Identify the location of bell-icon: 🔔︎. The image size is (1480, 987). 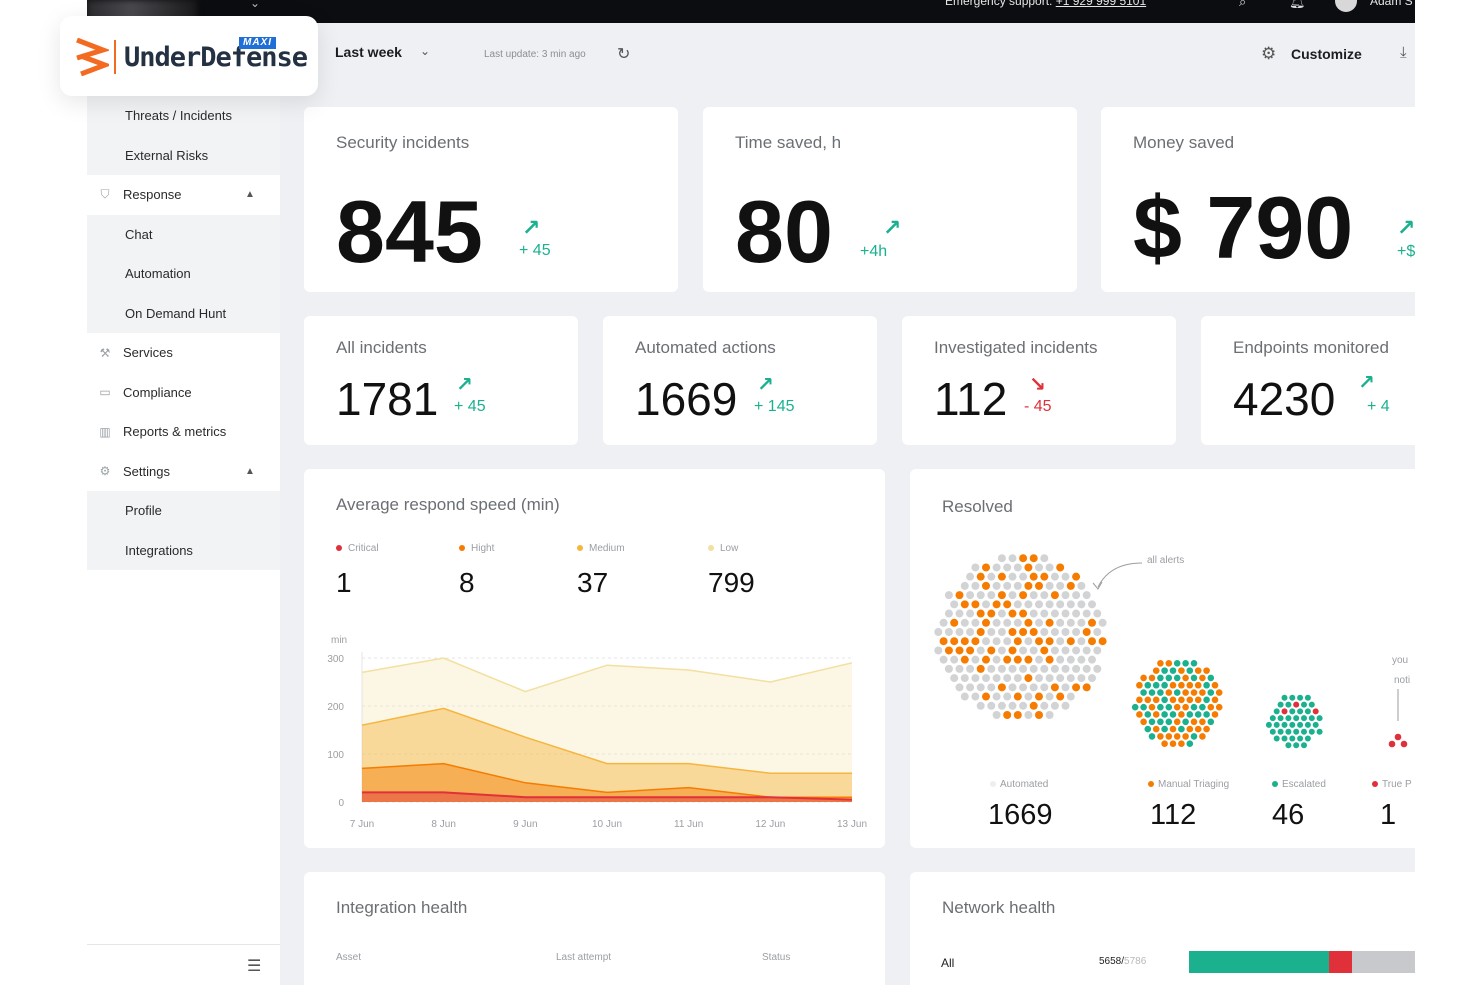
(1297, 4).